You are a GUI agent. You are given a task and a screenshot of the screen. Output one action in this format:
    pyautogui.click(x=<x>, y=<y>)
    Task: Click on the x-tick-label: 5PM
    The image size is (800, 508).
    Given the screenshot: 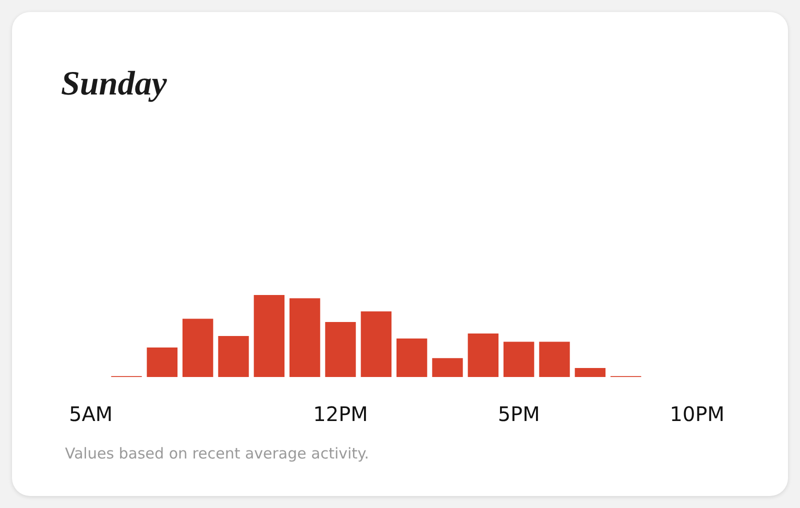 What is the action you would take?
    pyautogui.click(x=519, y=414)
    